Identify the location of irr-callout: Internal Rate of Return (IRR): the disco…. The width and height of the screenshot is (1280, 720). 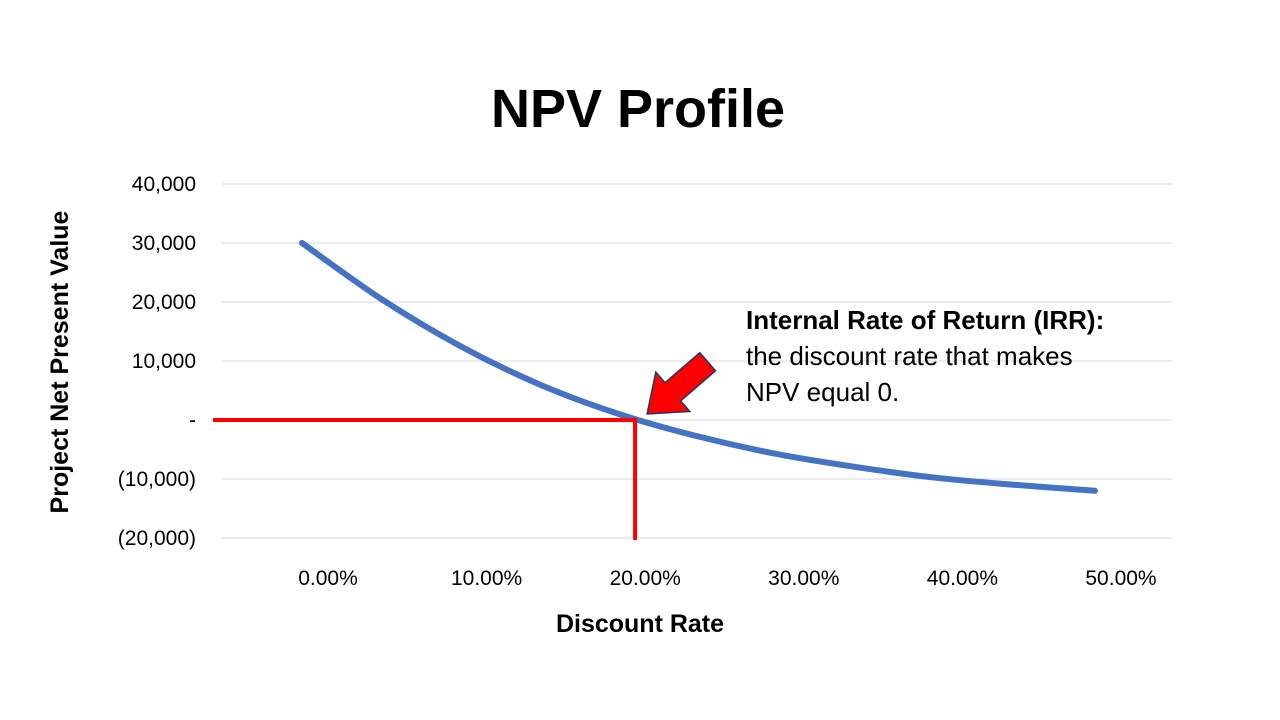
(966, 356).